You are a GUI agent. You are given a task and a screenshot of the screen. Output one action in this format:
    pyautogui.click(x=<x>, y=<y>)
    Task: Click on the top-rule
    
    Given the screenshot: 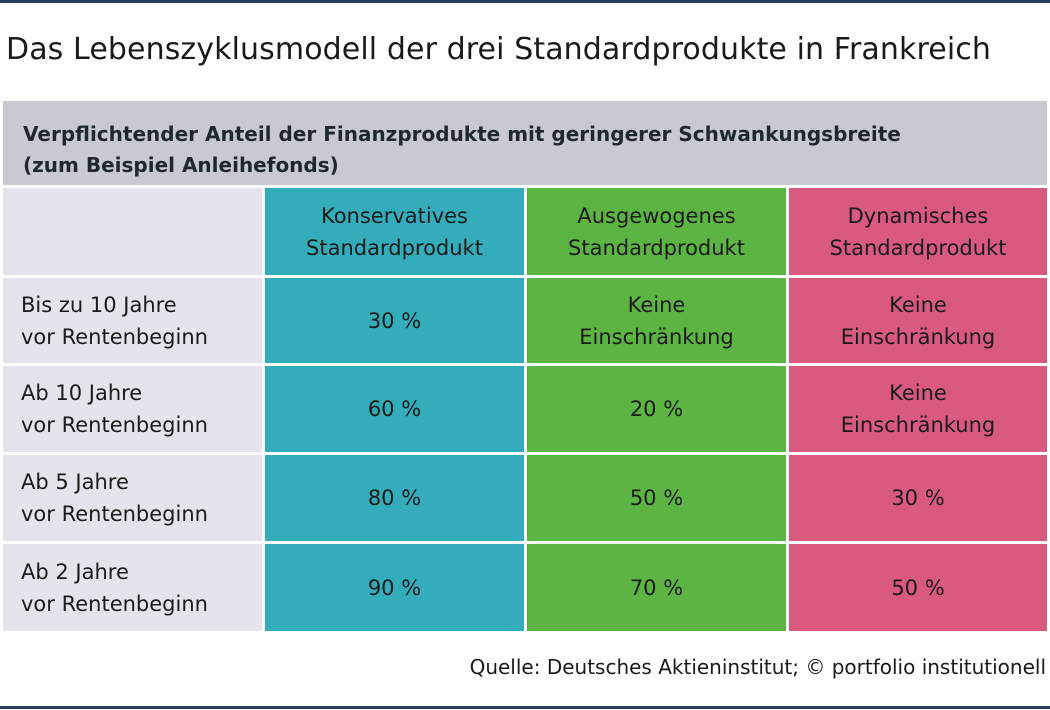 What is the action you would take?
    pyautogui.click(x=525, y=1)
    